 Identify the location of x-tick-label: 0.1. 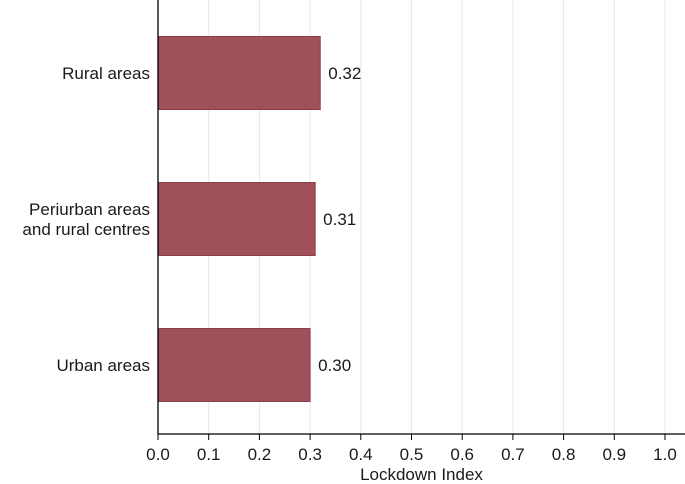
(209, 454).